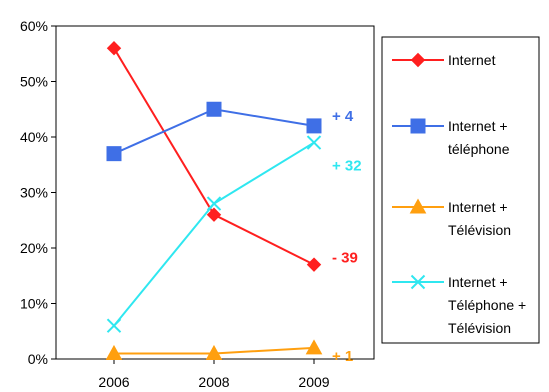  Describe the element at coordinates (343, 116) in the screenshot. I see `series-annotation: + 4` at that location.